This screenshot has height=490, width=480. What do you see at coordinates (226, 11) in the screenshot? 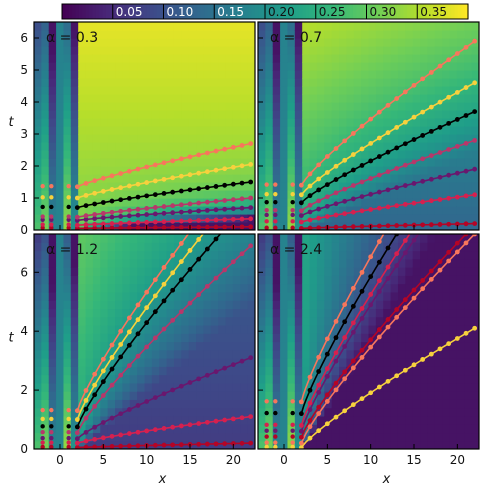
I see `colorbar-segment` at bounding box center [226, 11].